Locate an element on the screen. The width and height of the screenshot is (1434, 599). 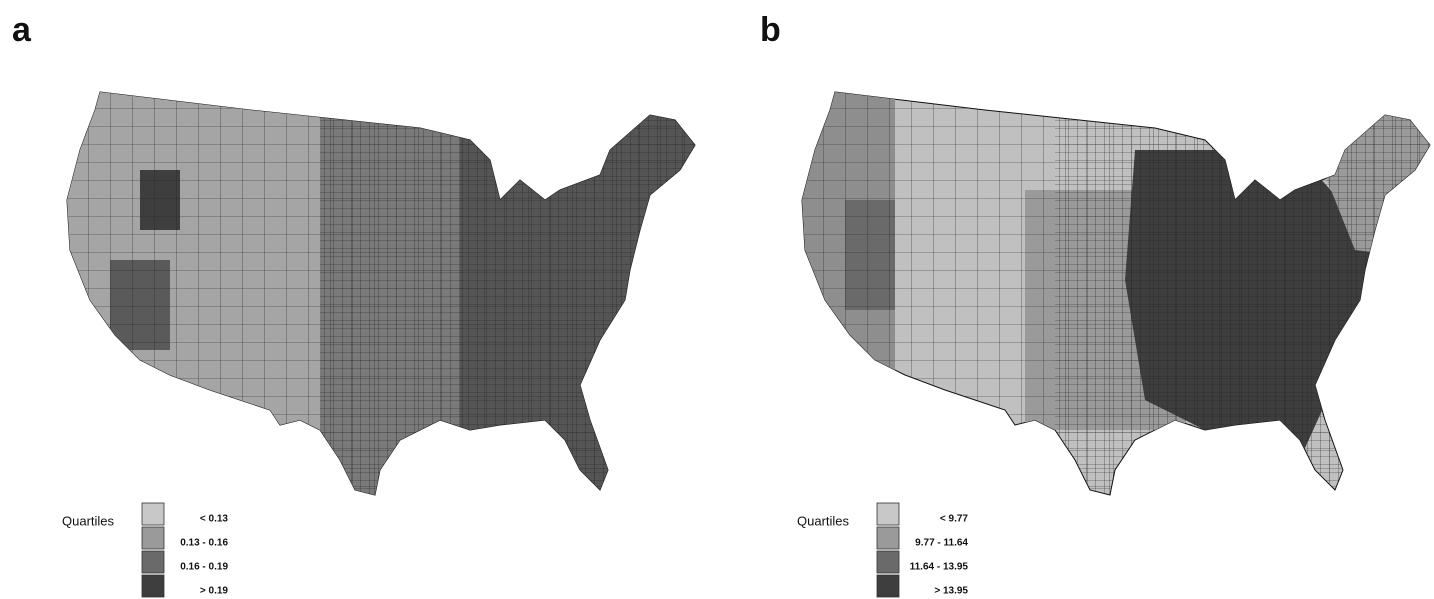
panel-label: a is located at coordinates (22, 30).